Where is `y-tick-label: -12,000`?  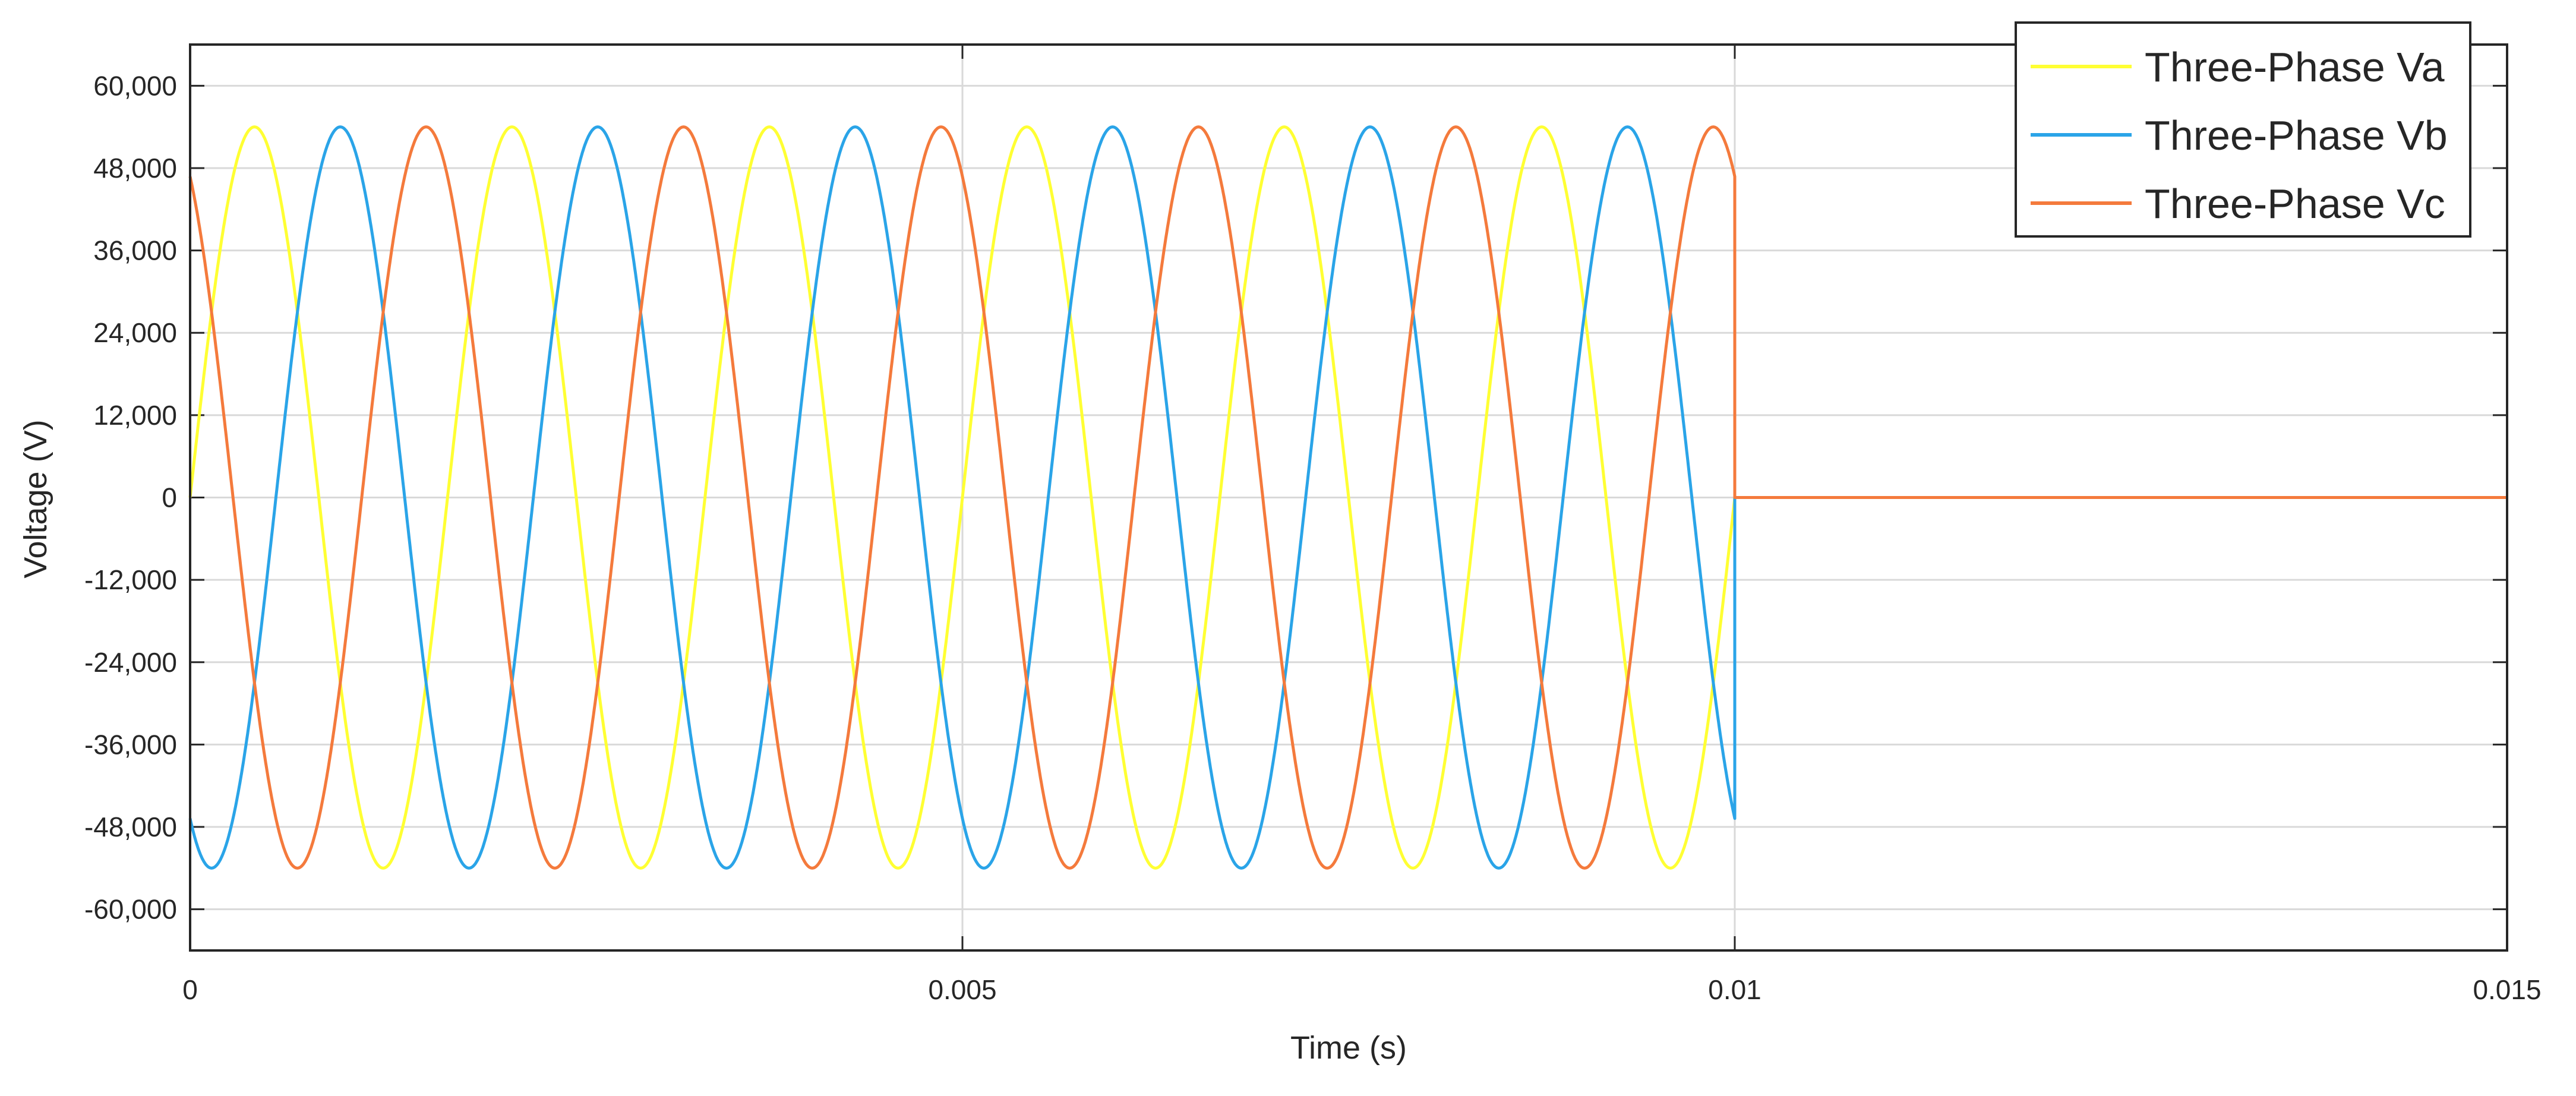 y-tick-label: -12,000 is located at coordinates (130, 579).